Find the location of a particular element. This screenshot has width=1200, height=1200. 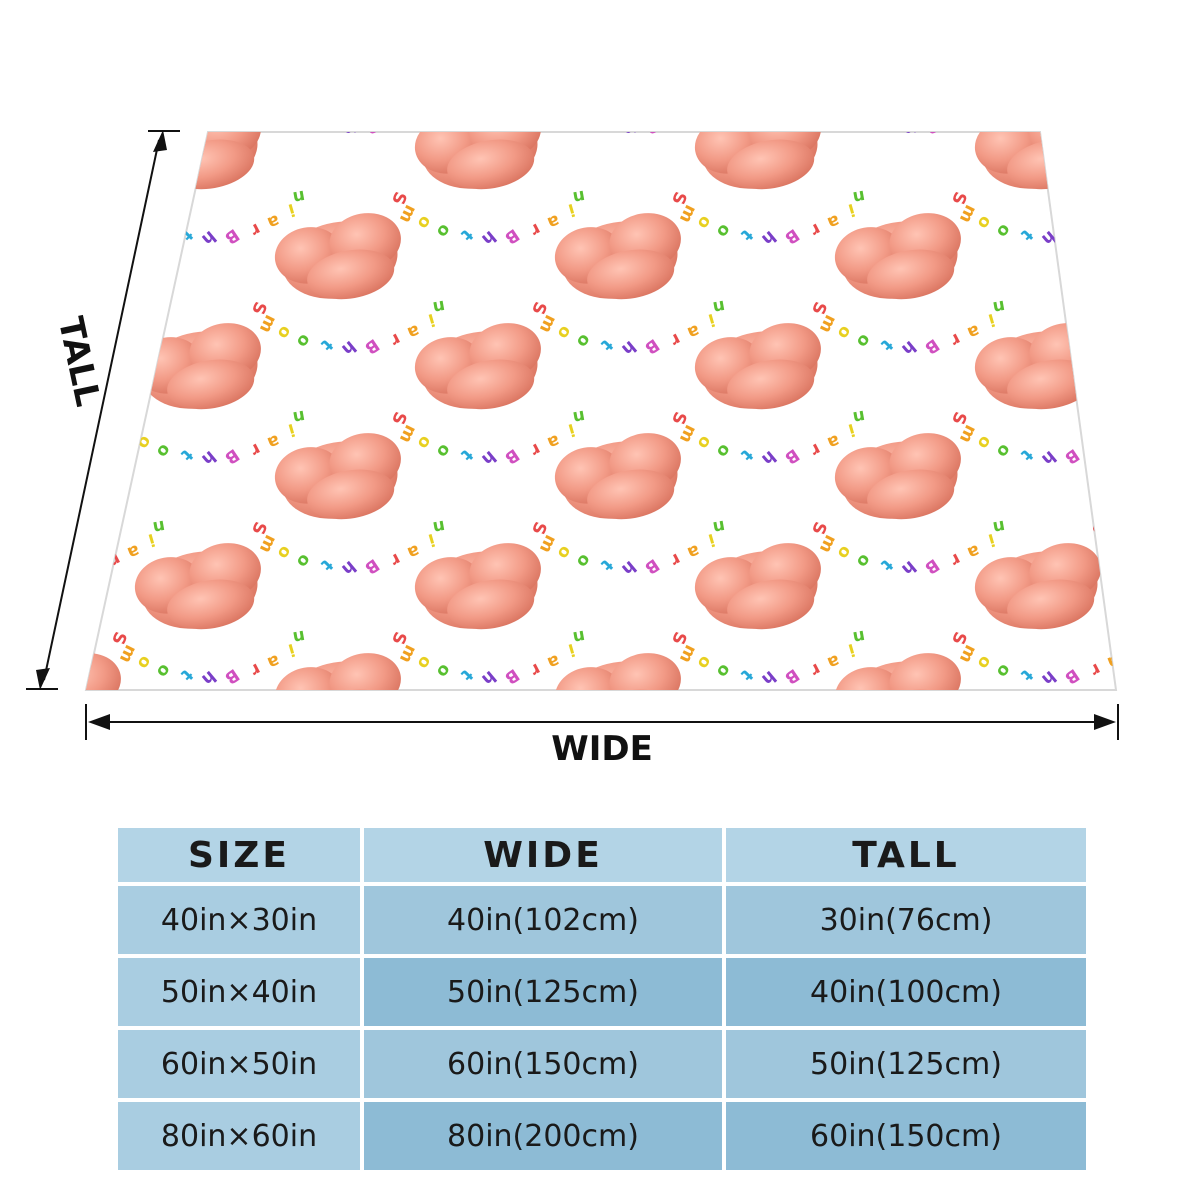

table-row: 60in×50in 60in(150cm) 50in(125cm) is located at coordinates (602, 1064).